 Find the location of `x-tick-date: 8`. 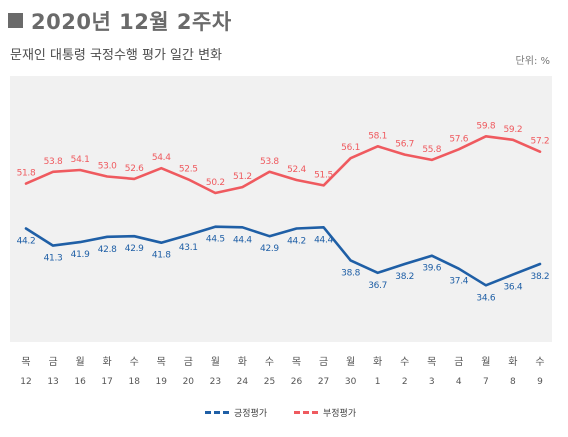

x-tick-date: 8 is located at coordinates (513, 382).